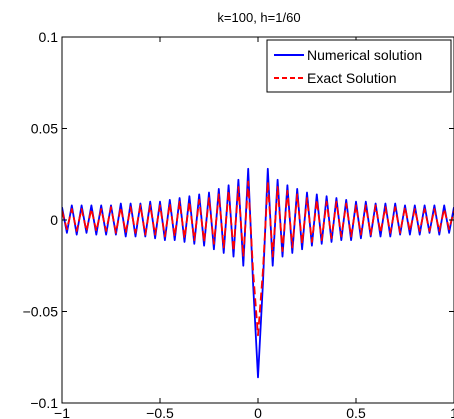 This screenshot has width=454, height=419. What do you see at coordinates (352, 78) in the screenshot?
I see `legend-label-exact: Exact Solution` at bounding box center [352, 78].